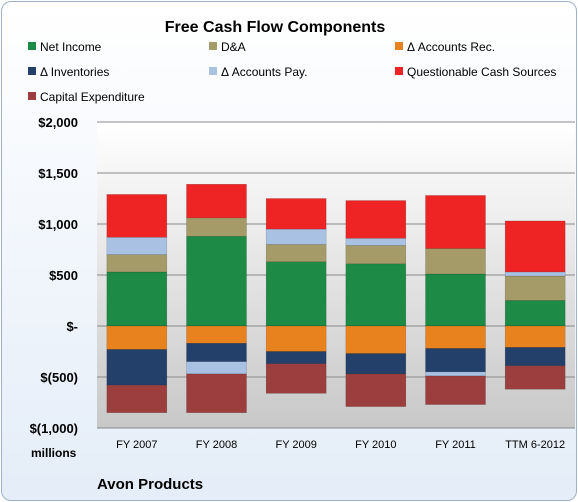 This screenshot has width=578, height=502. Describe the element at coordinates (54, 453) in the screenshot. I see `unit-label: millions` at that location.